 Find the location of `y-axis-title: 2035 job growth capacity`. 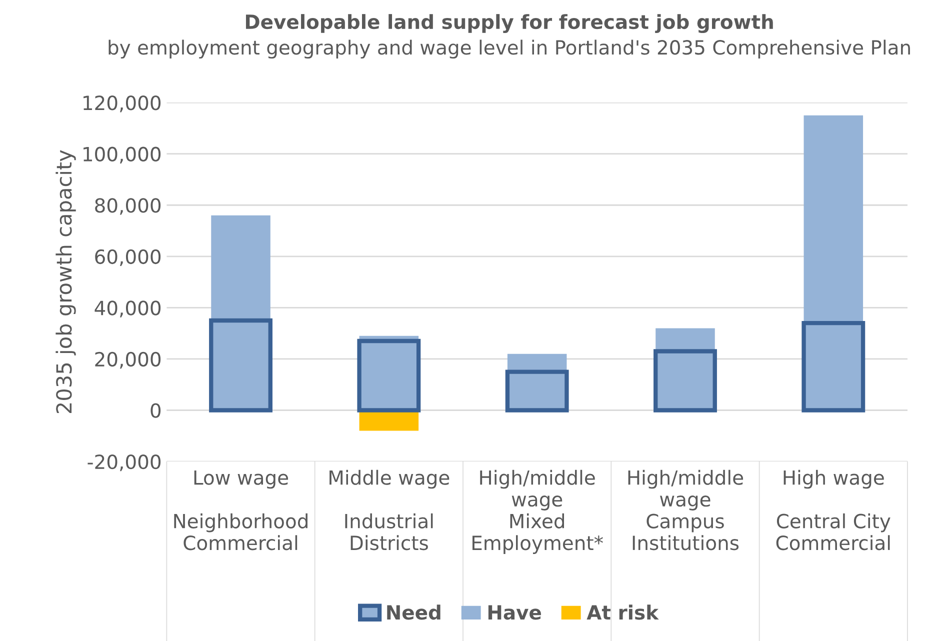

y-axis-title: 2035 job growth capacity is located at coordinates (66, 282).